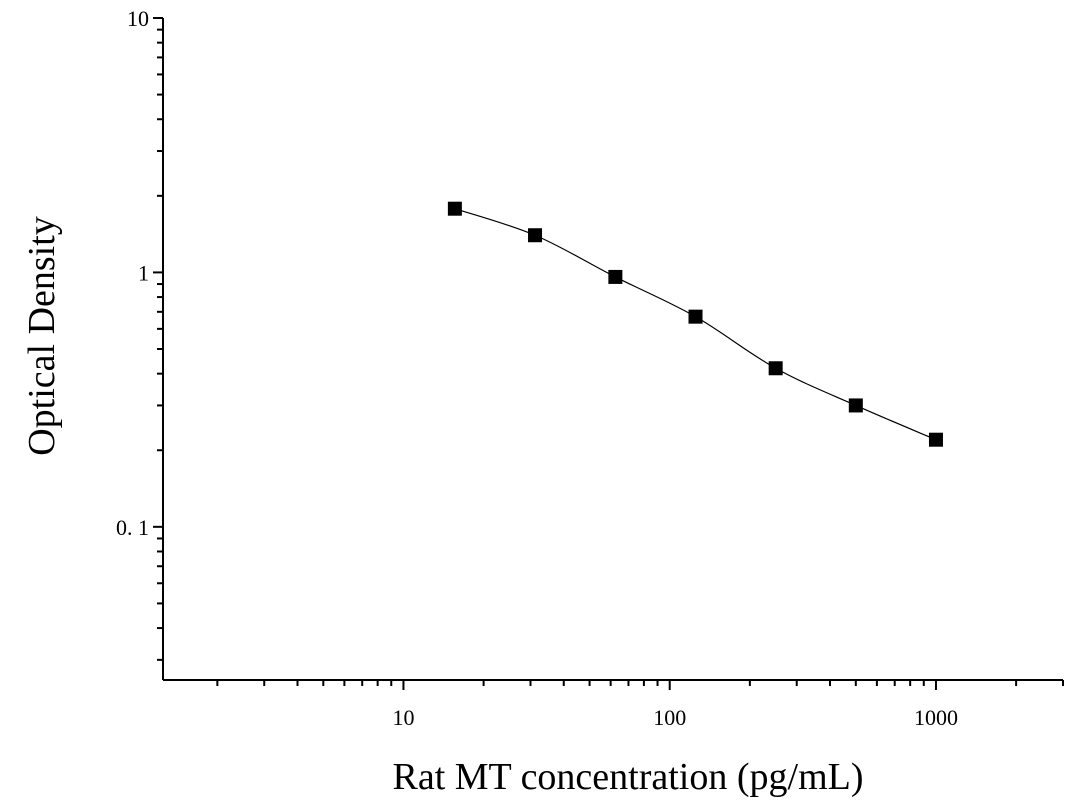 The height and width of the screenshot is (804, 1076). I want to click on y-axis-title: Optical Density, so click(42, 336).